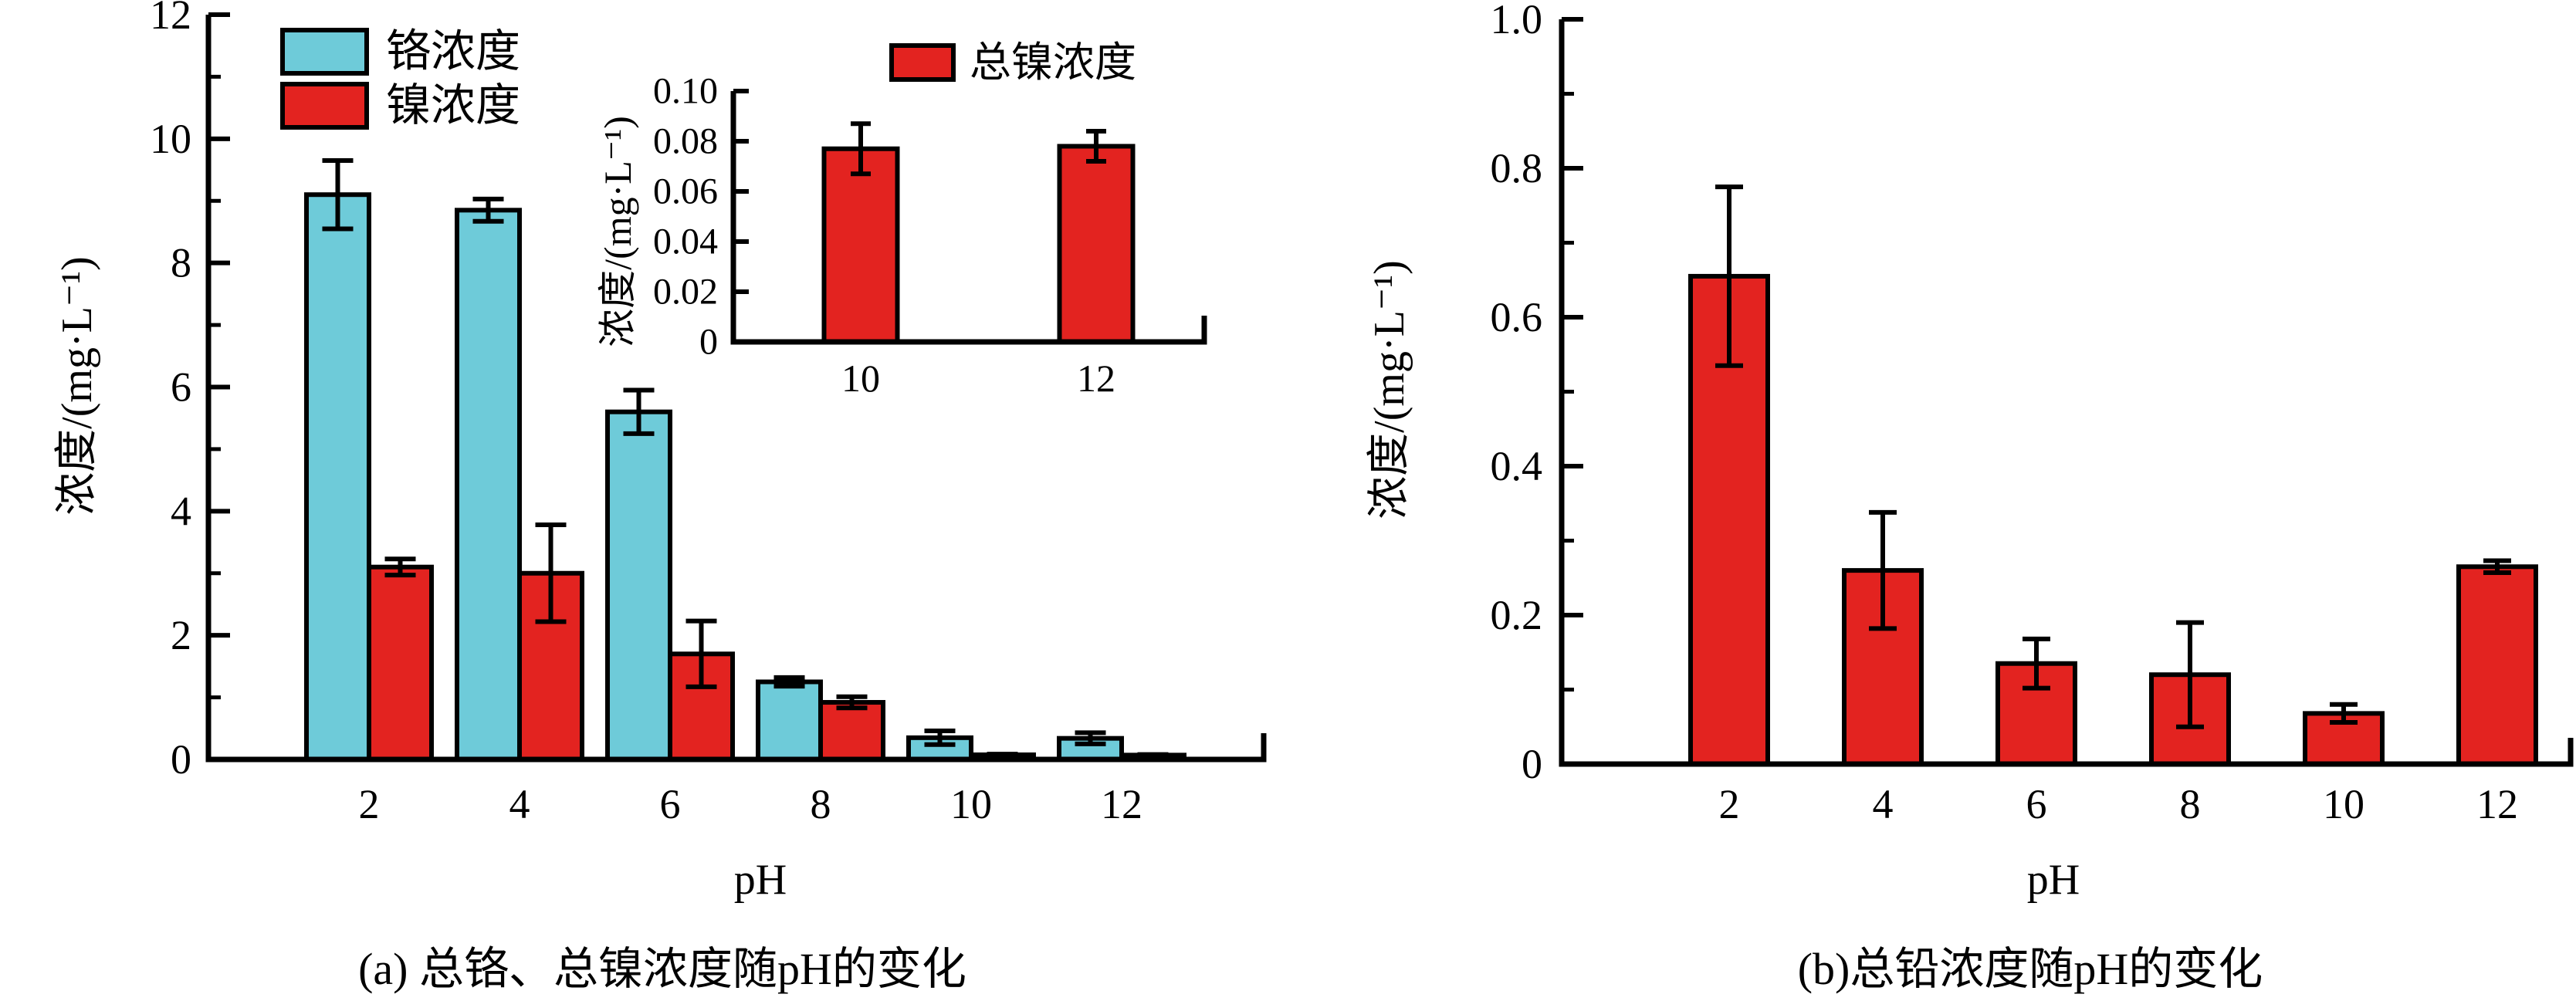  I want to click on bar-b-s0-ph10, so click(2344, 739).